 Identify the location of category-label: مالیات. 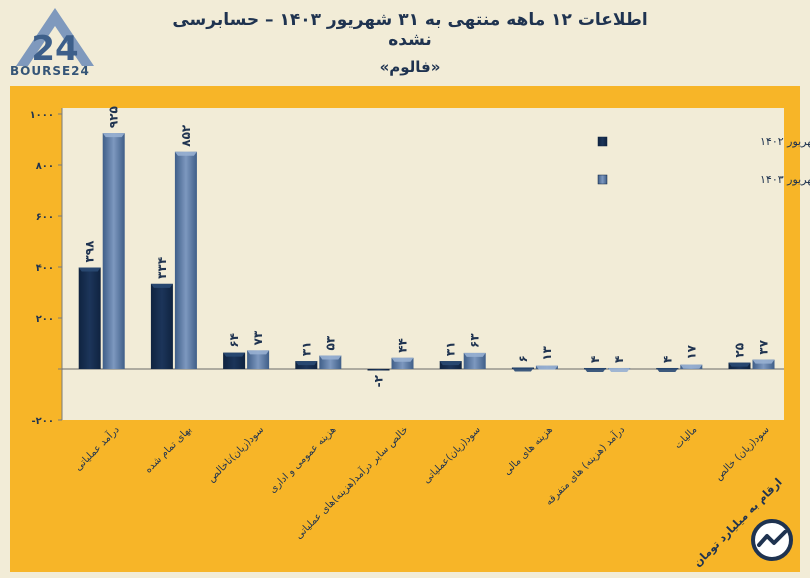
(686, 437).